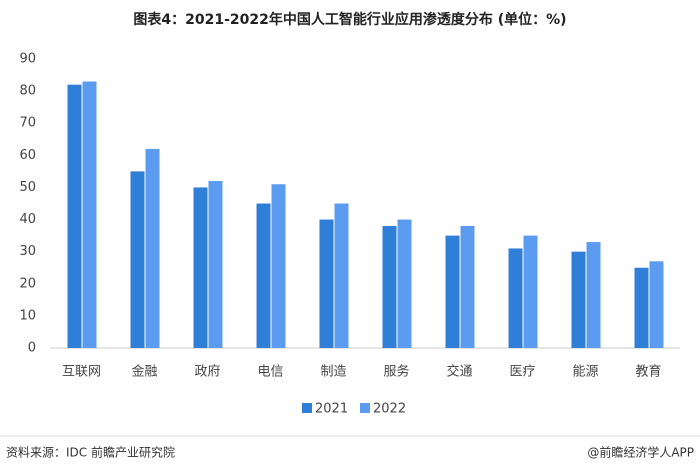  I want to click on x-tick-label: 互联网, so click(81, 372).